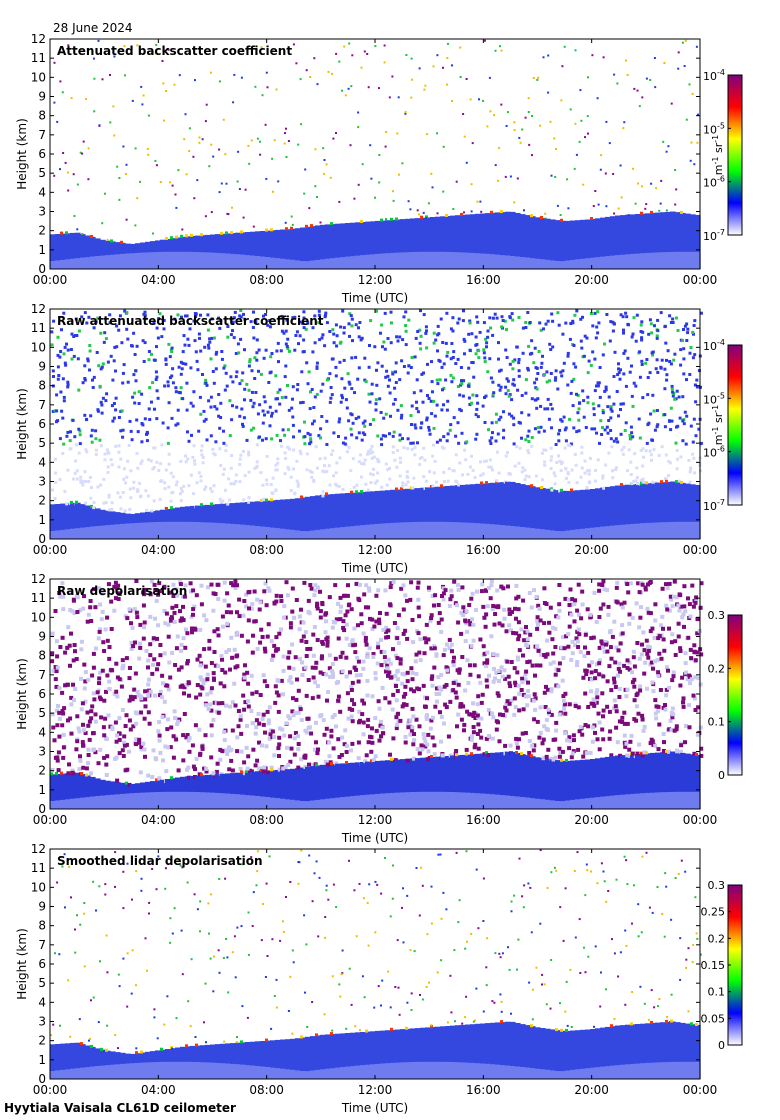 The image size is (780, 1120). I want to click on site-instrument-label: Hyytiala Vaisala CL61D ceilometer, so click(120, 1108).